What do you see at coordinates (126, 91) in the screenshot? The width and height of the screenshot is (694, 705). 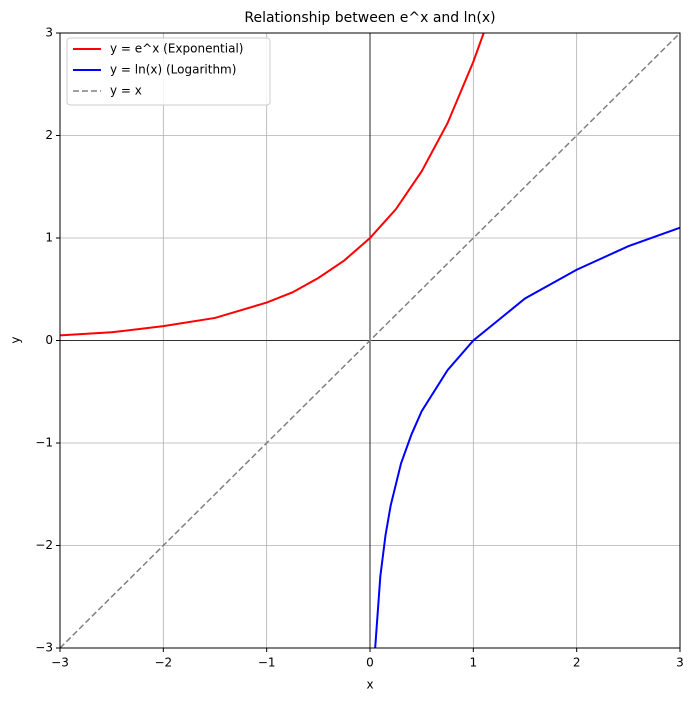 I see `legend-label: y = x` at bounding box center [126, 91].